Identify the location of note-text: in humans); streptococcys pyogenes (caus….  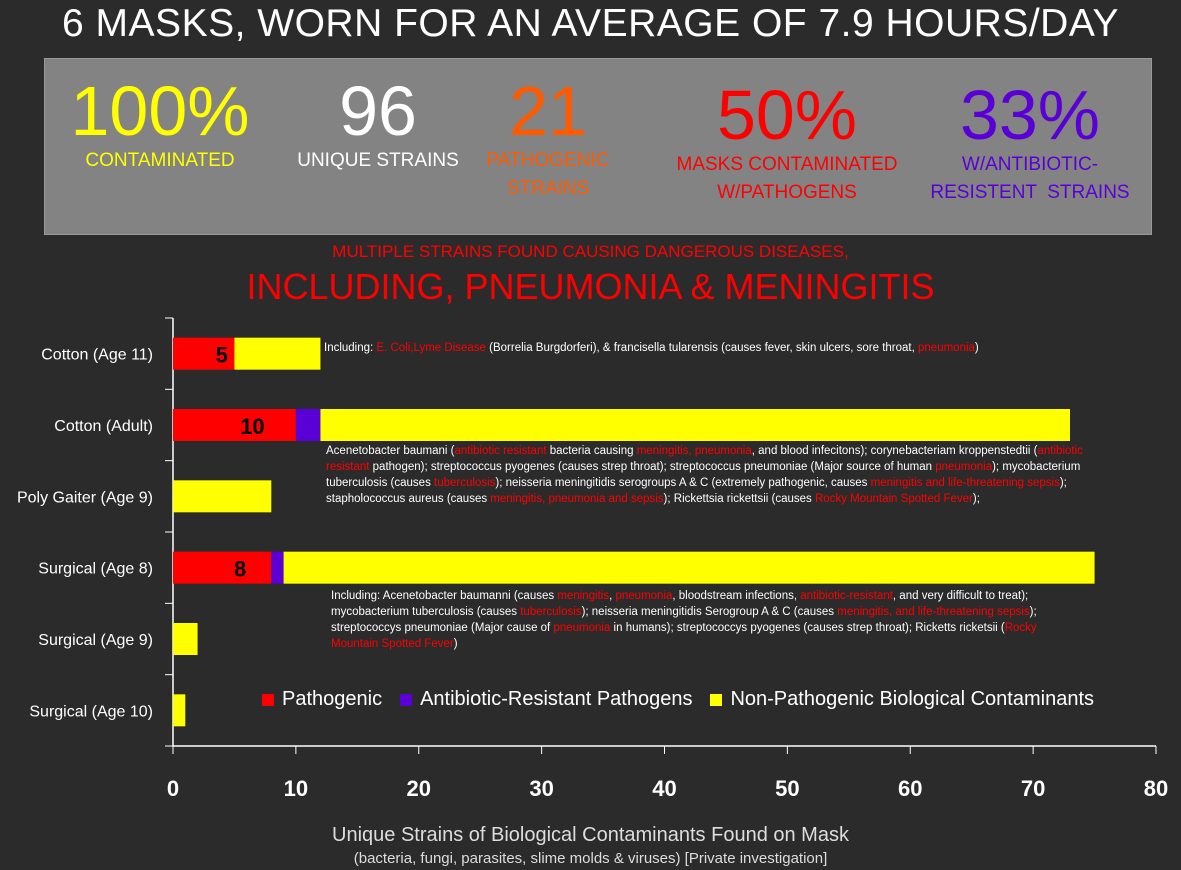
(807, 628).